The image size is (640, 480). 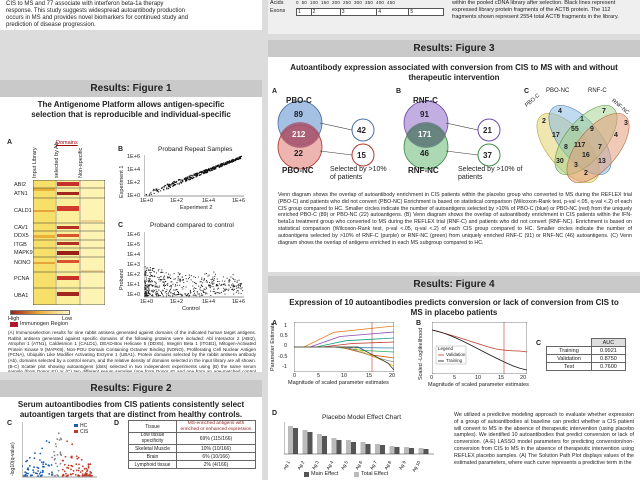 What do you see at coordinates (608, 350) in the screenshot?
I see `table-cell: 0.9921` at bounding box center [608, 350].